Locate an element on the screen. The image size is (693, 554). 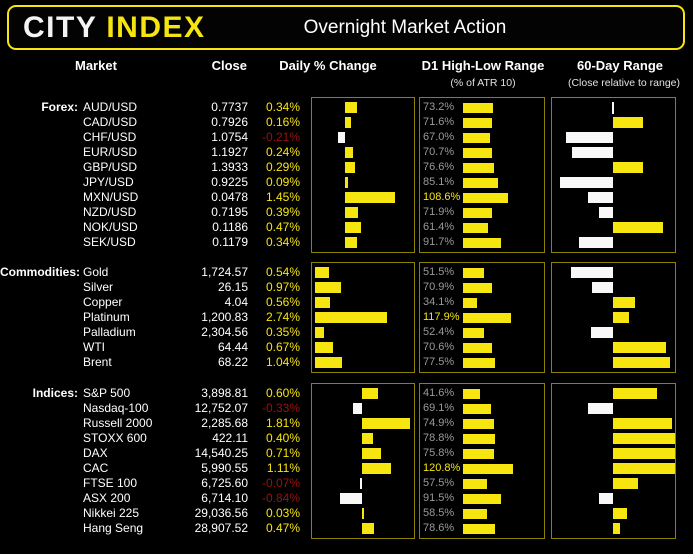
table-row: STOXX 600 422.11 0.40% 78.8% is located at coordinates (346, 438).